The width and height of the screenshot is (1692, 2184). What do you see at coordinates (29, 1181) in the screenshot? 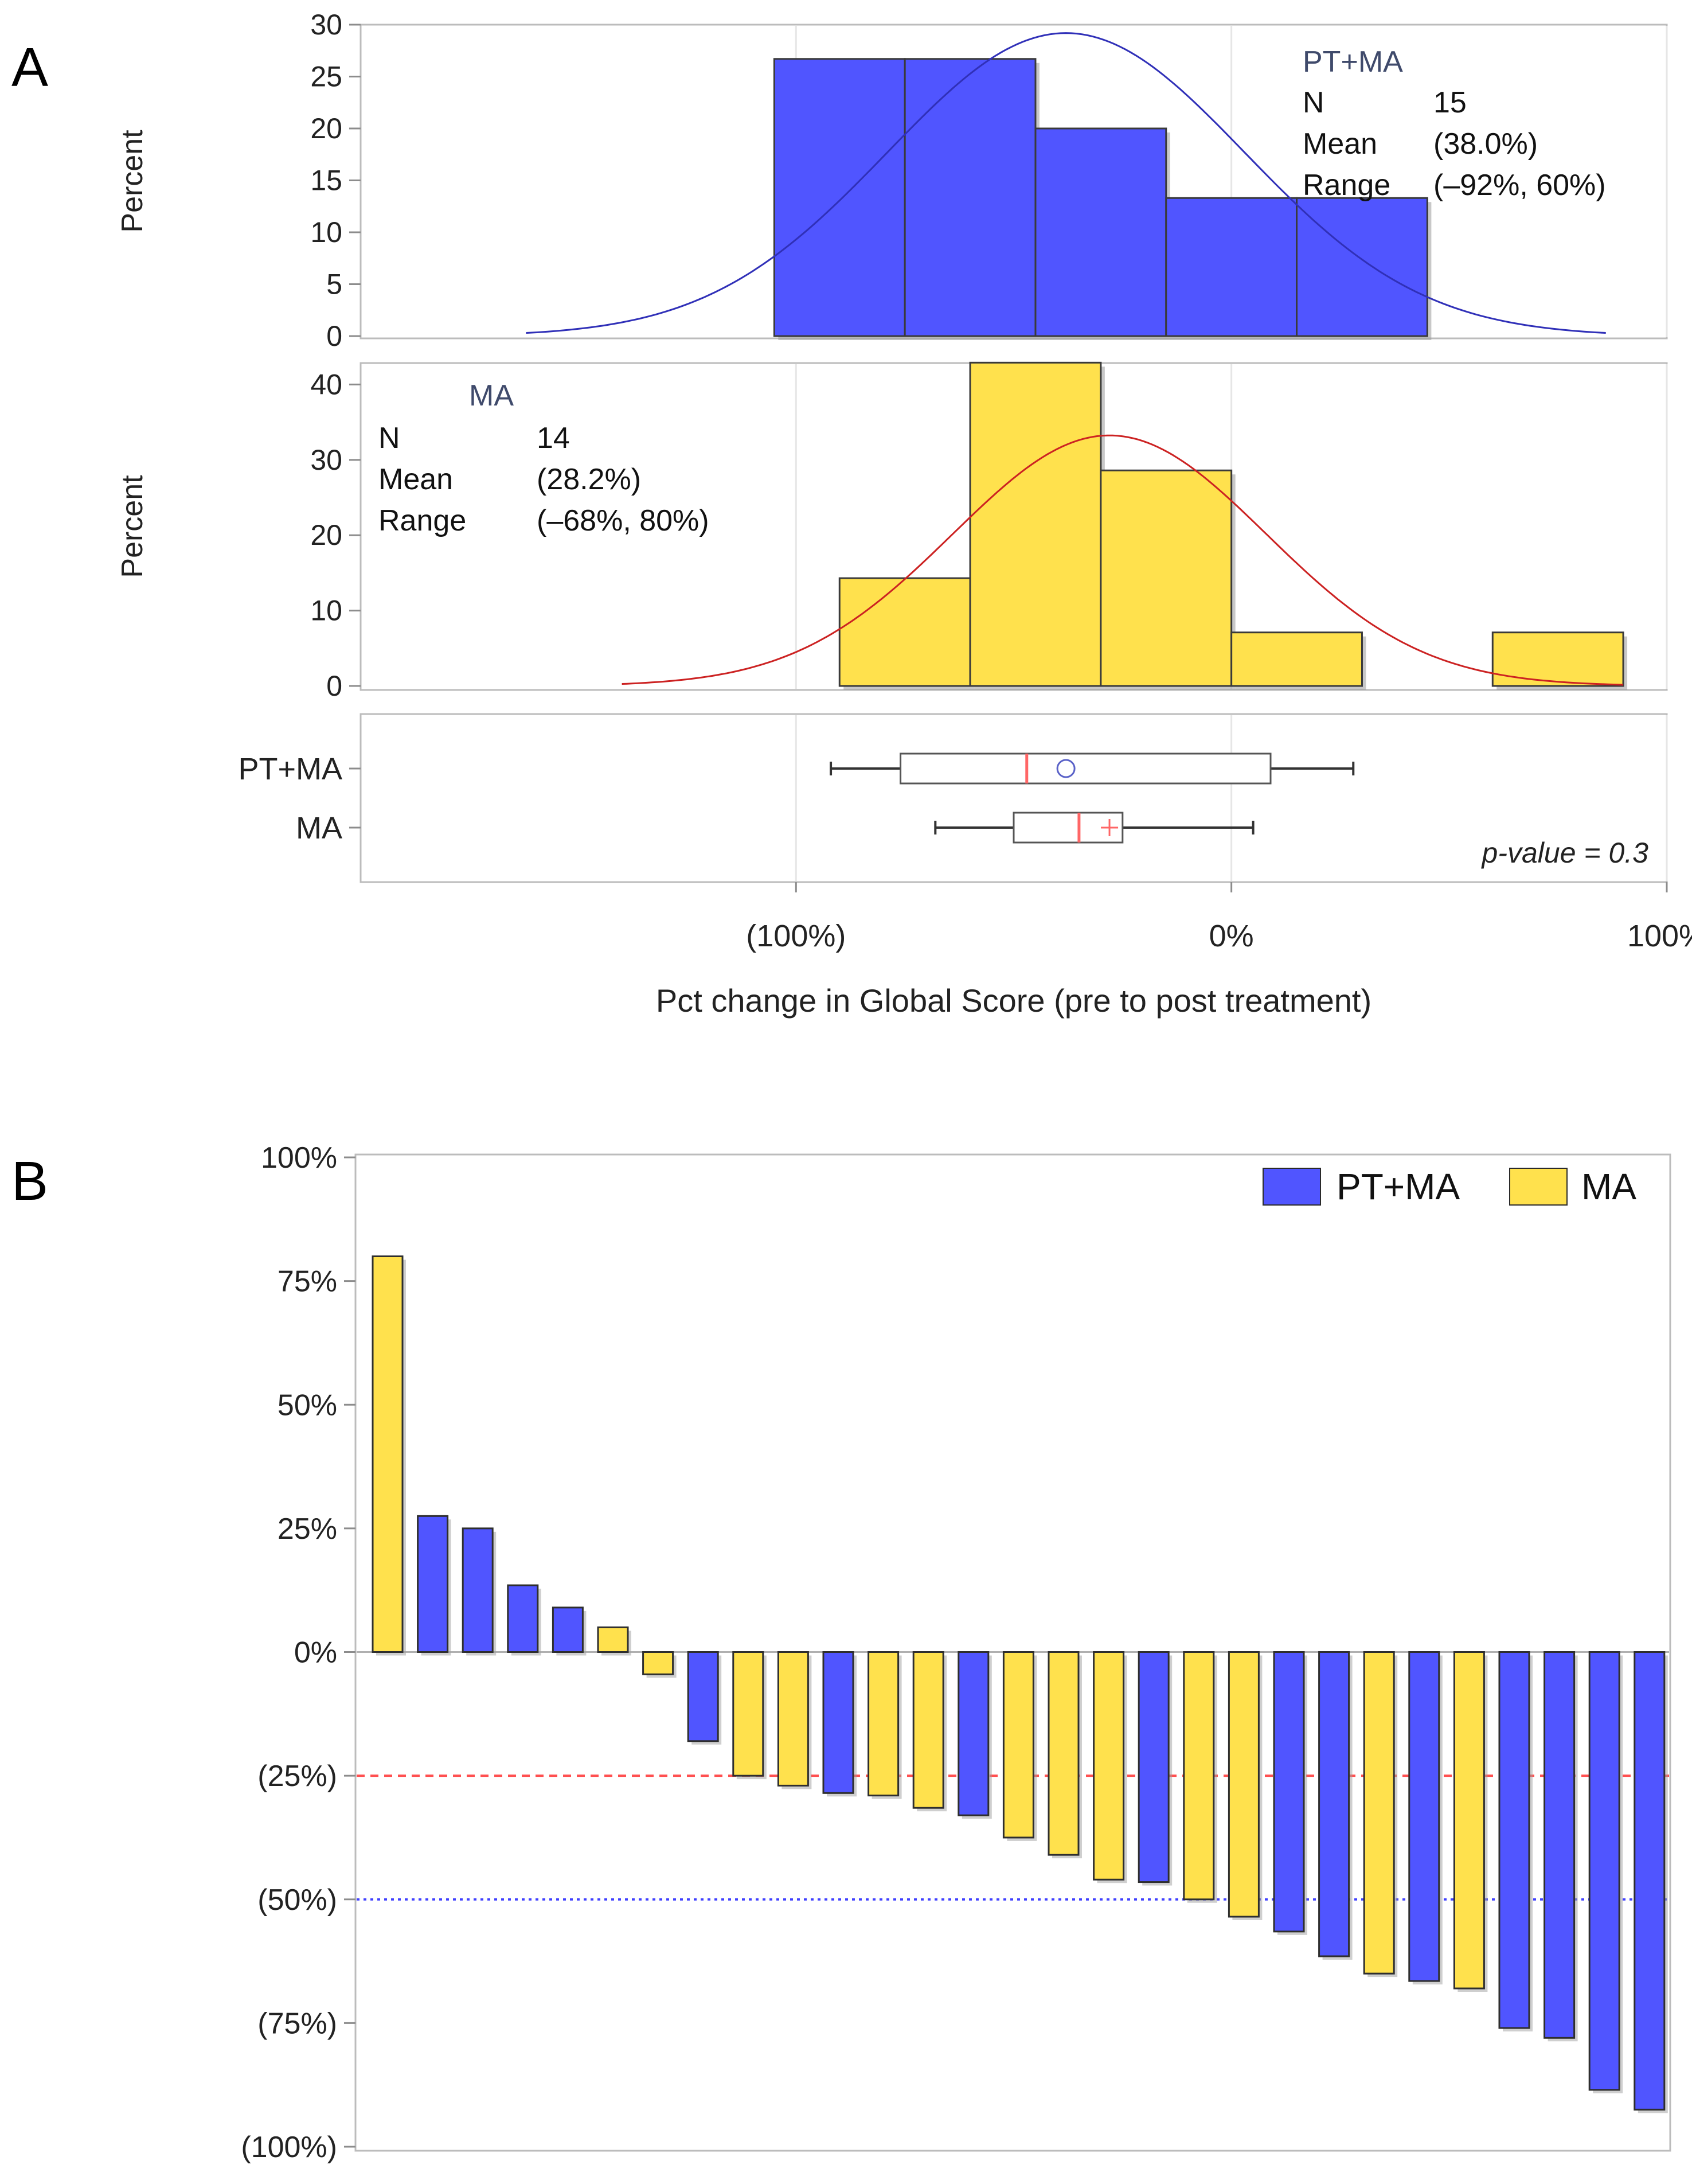
I see `panel-b-label: B` at bounding box center [29, 1181].